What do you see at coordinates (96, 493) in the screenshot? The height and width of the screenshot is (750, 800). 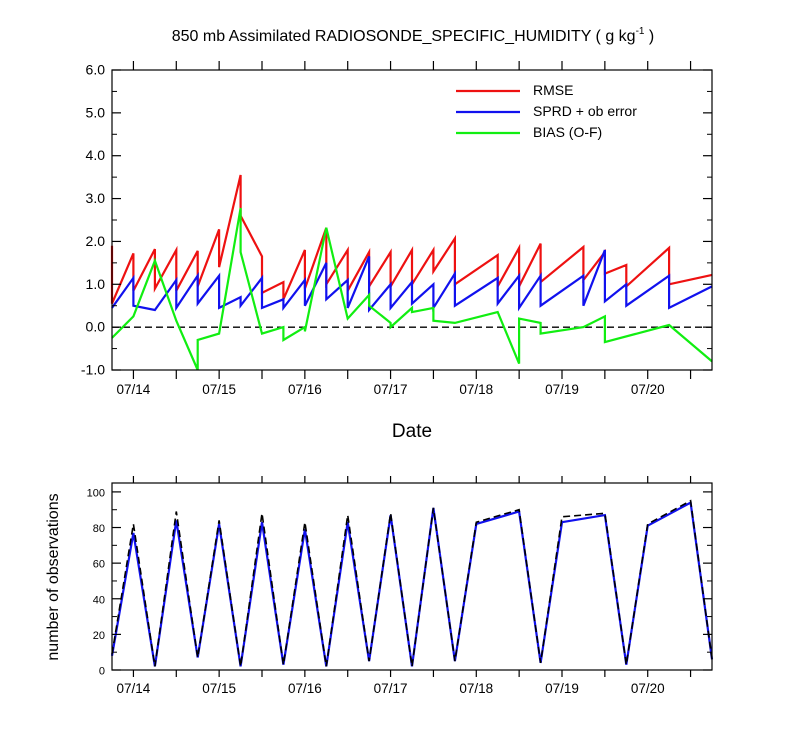 I see `y-tick-label: 100` at bounding box center [96, 493].